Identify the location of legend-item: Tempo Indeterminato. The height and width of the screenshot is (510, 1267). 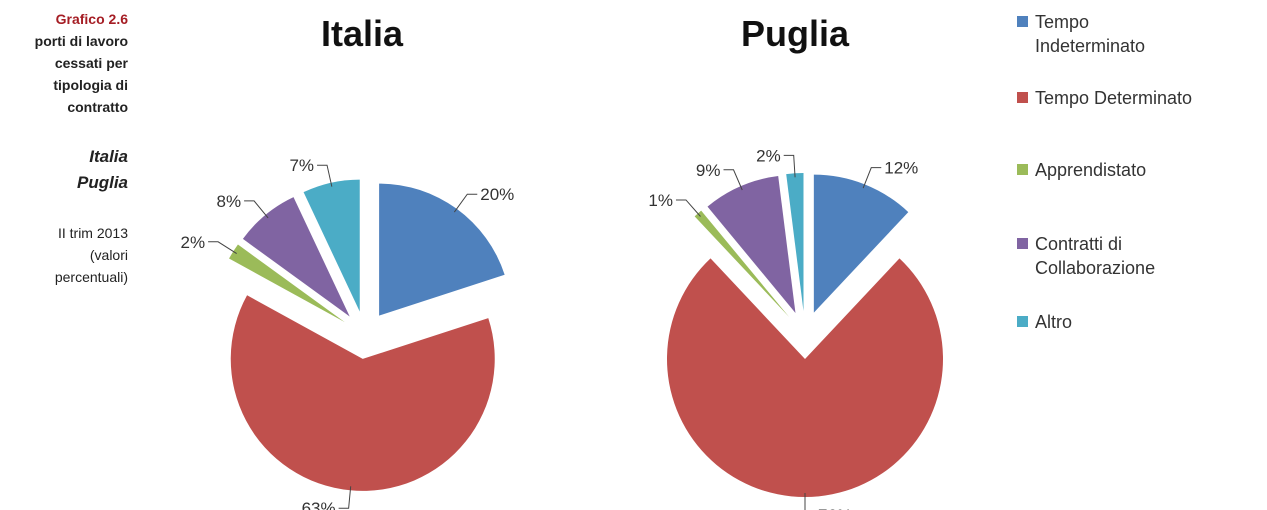
(1101, 34).